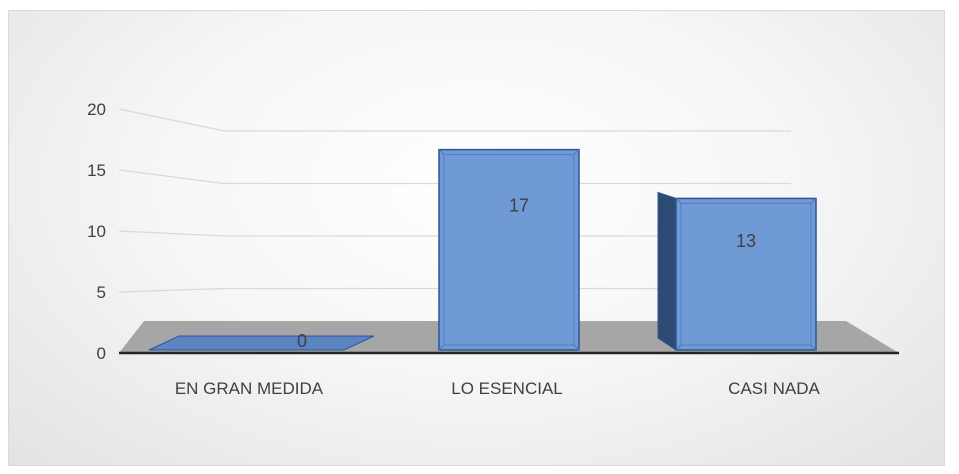 This screenshot has width=959, height=474. What do you see at coordinates (96, 109) in the screenshot?
I see `y-tick-label: 20` at bounding box center [96, 109].